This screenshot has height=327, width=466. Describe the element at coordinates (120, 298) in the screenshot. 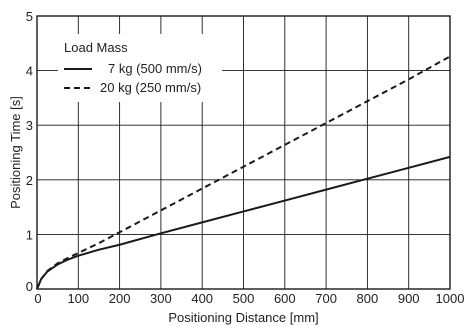

I see `x-tick-label: 200` at that location.